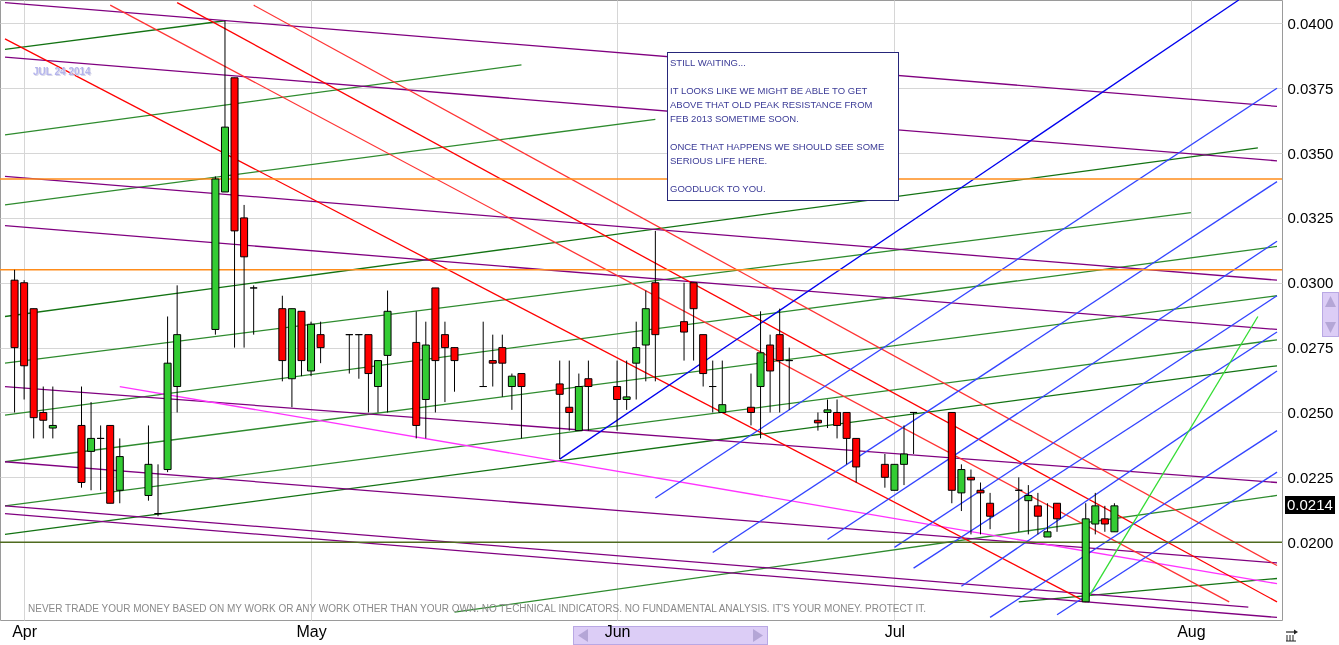 This screenshot has height=645, width=1339. Describe the element at coordinates (1310, 23) in the screenshot. I see `y-tick-label: 0.0400` at that location.